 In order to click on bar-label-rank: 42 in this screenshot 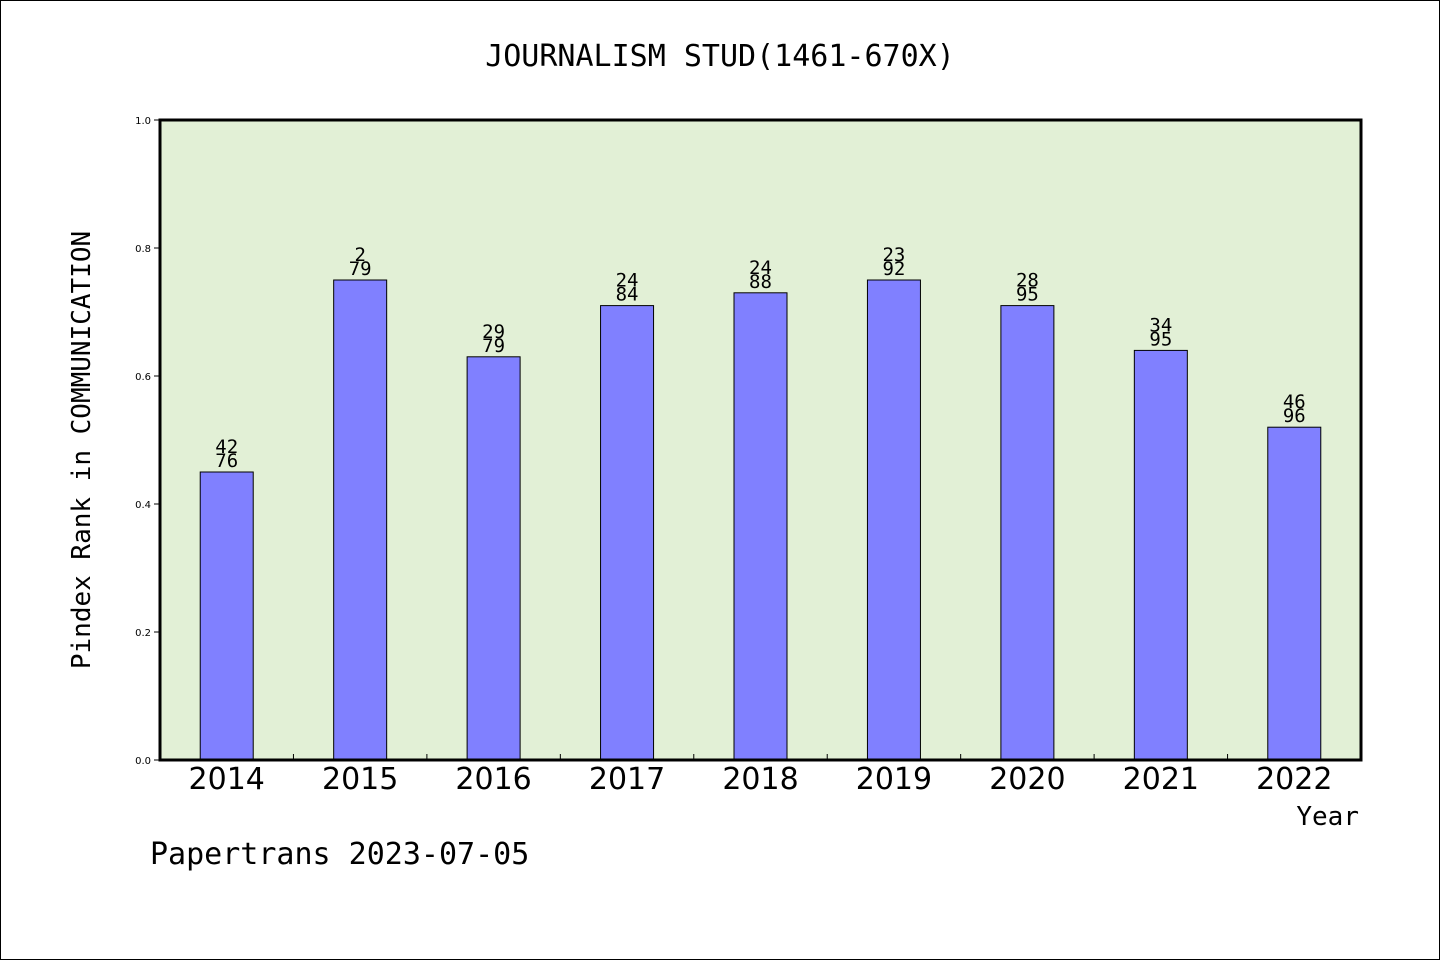, I will do `click(226, 447)`.